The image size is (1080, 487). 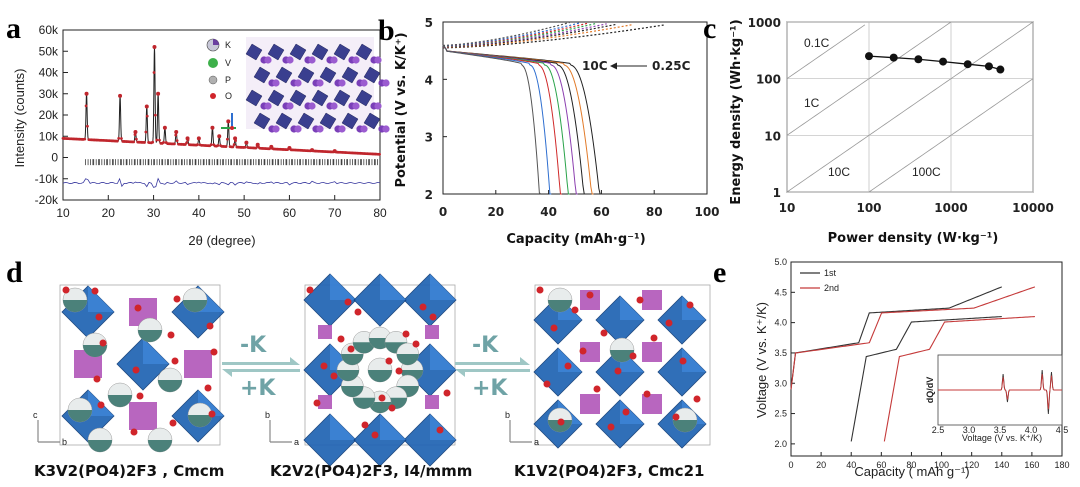 I want to click on b-ytick-label: 3, so click(x=429, y=138).